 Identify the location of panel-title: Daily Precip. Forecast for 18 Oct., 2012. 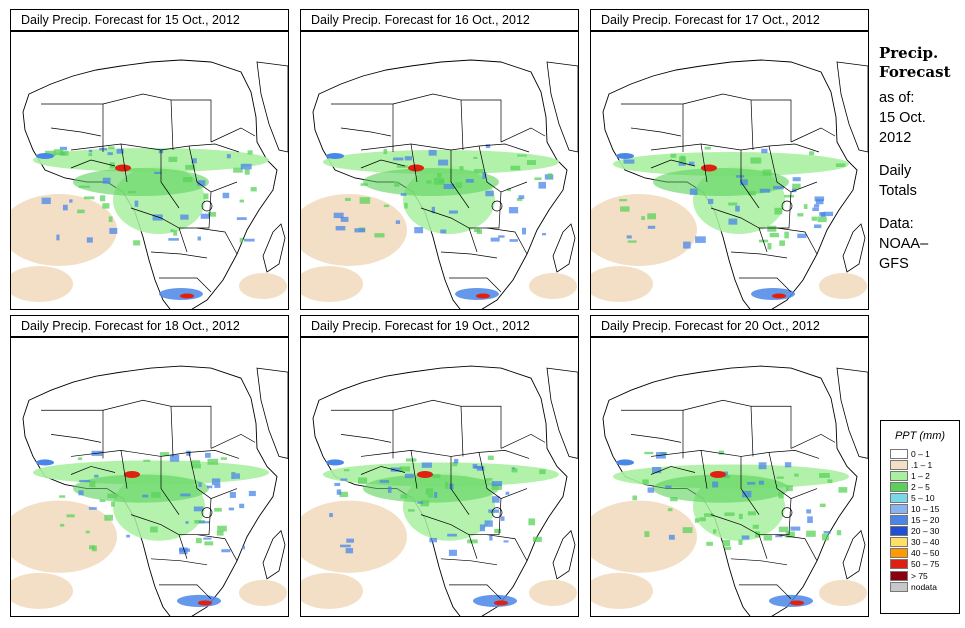
(149, 326).